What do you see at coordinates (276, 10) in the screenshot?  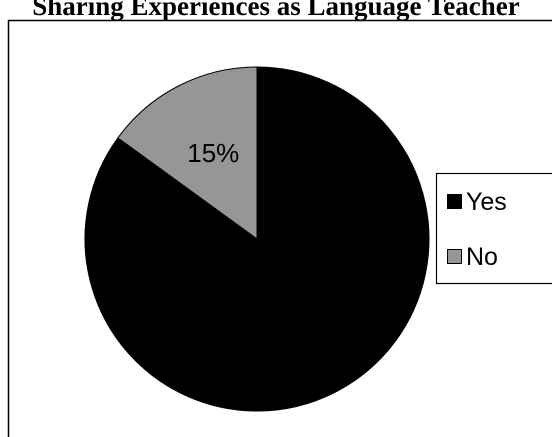 I see `chart-title: Sharing Experiences as Language Teacher` at bounding box center [276, 10].